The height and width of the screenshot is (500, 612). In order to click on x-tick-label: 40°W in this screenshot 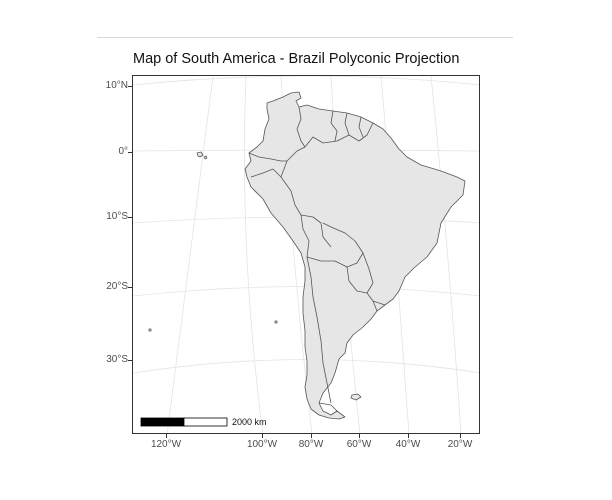, I will do `click(408, 444)`.